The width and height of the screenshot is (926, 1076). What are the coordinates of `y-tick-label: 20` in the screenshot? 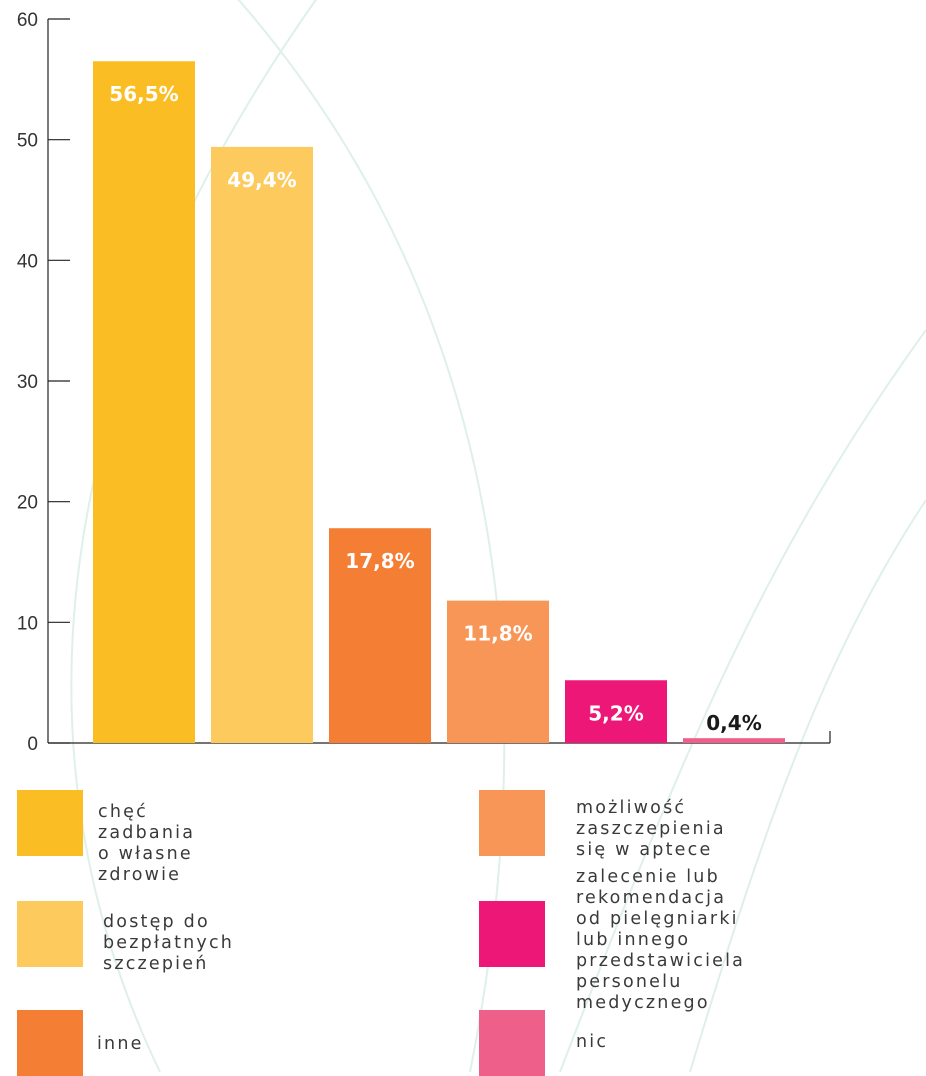 It's located at (27, 503).